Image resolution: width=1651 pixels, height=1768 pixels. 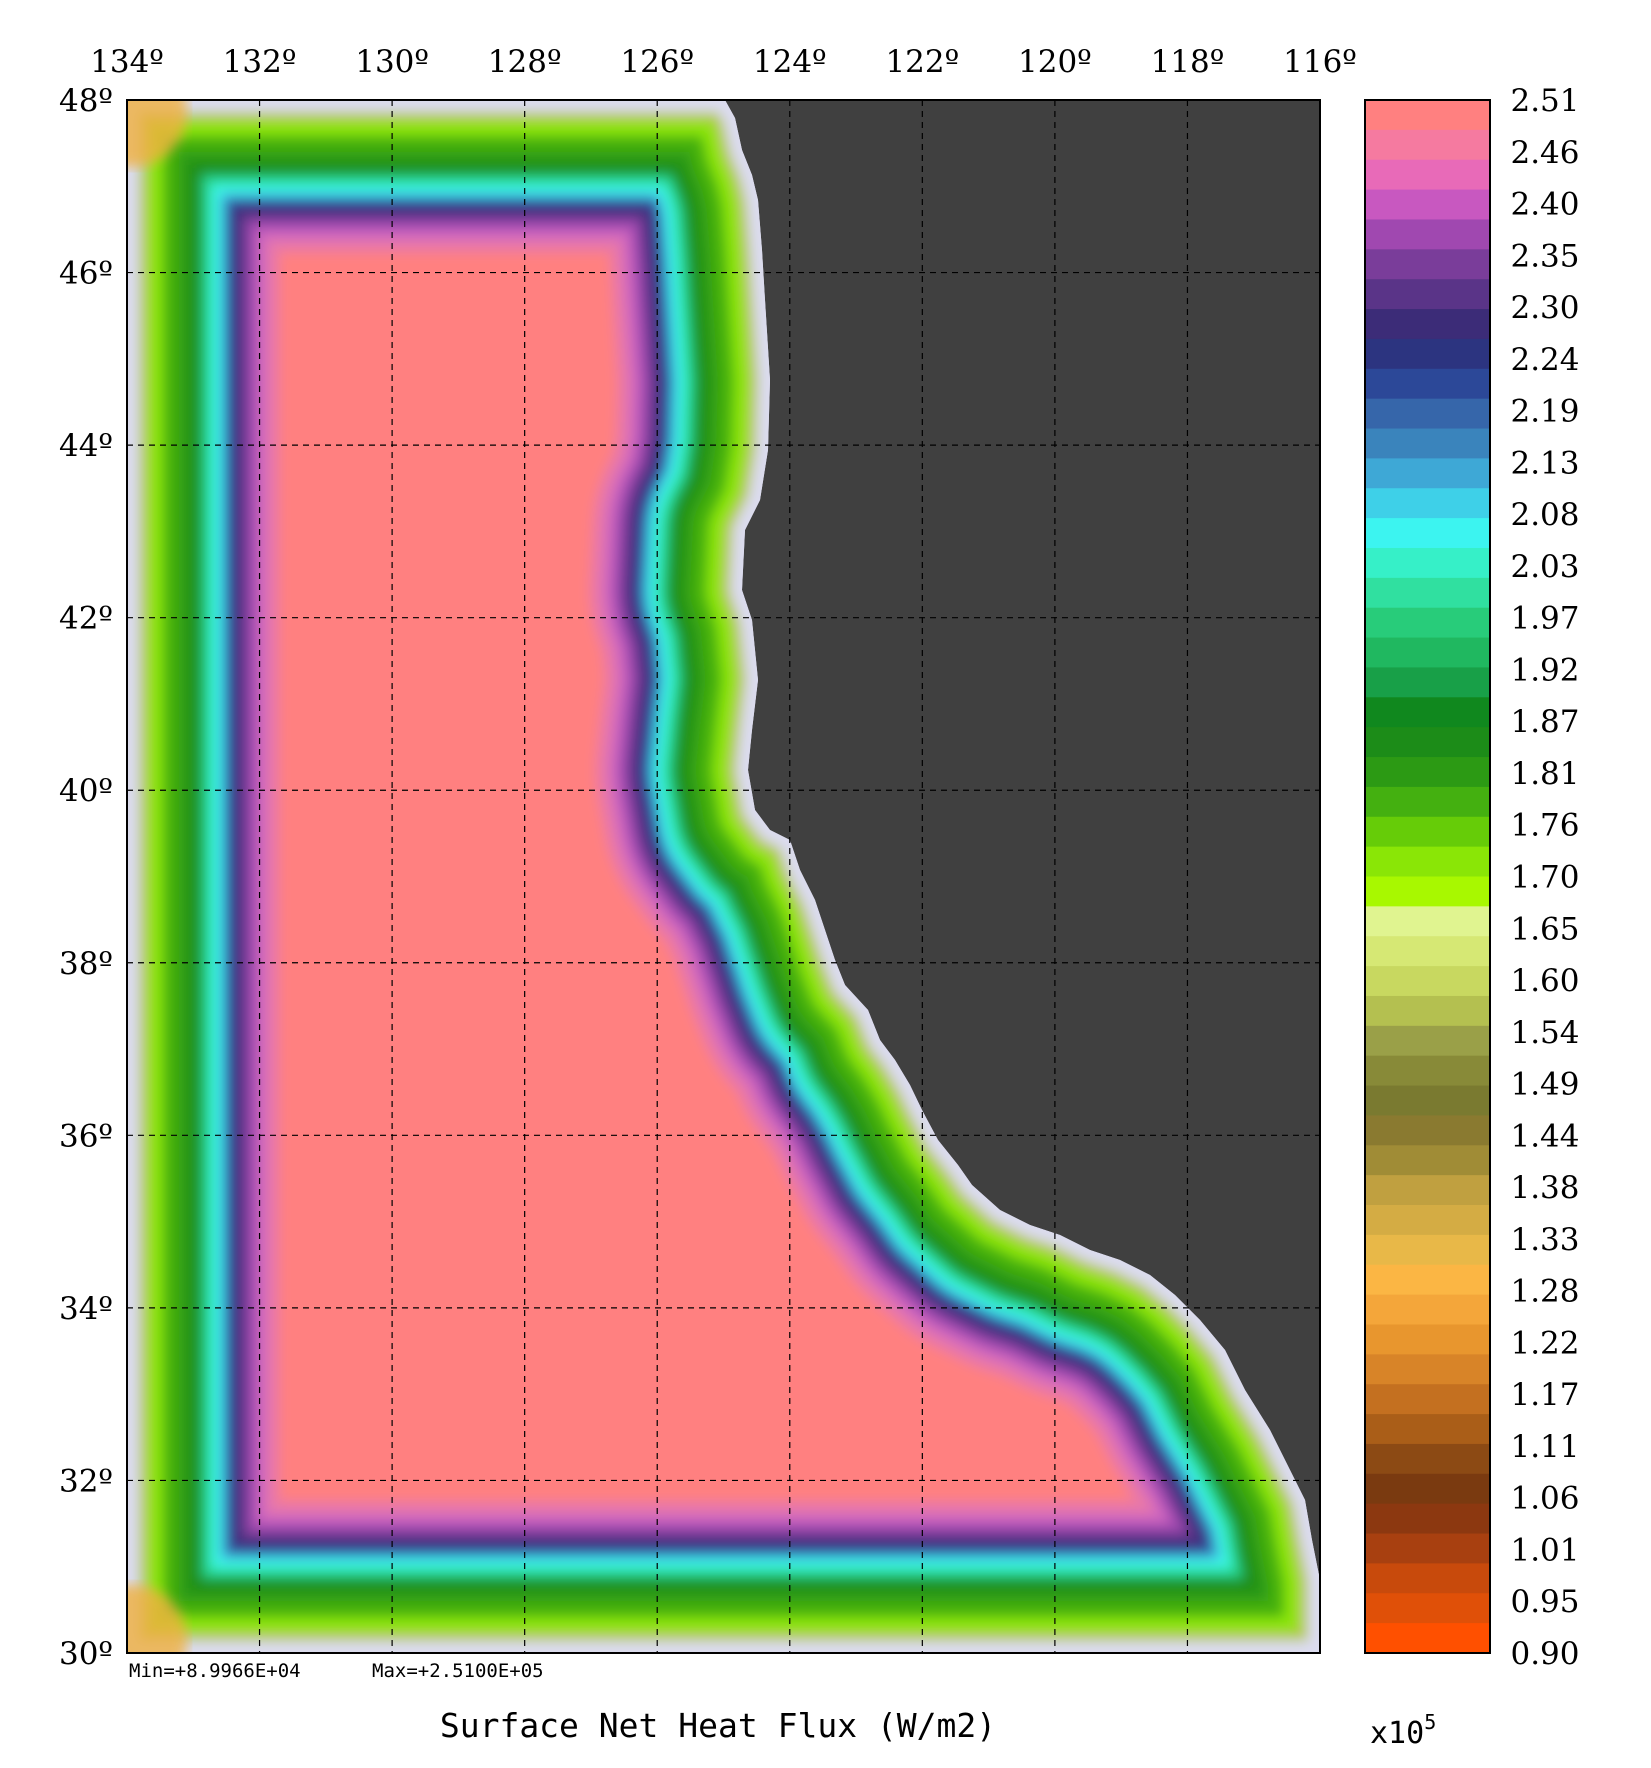 What do you see at coordinates (1055, 62) in the screenshot?
I see `longitude-label: 120º` at bounding box center [1055, 62].